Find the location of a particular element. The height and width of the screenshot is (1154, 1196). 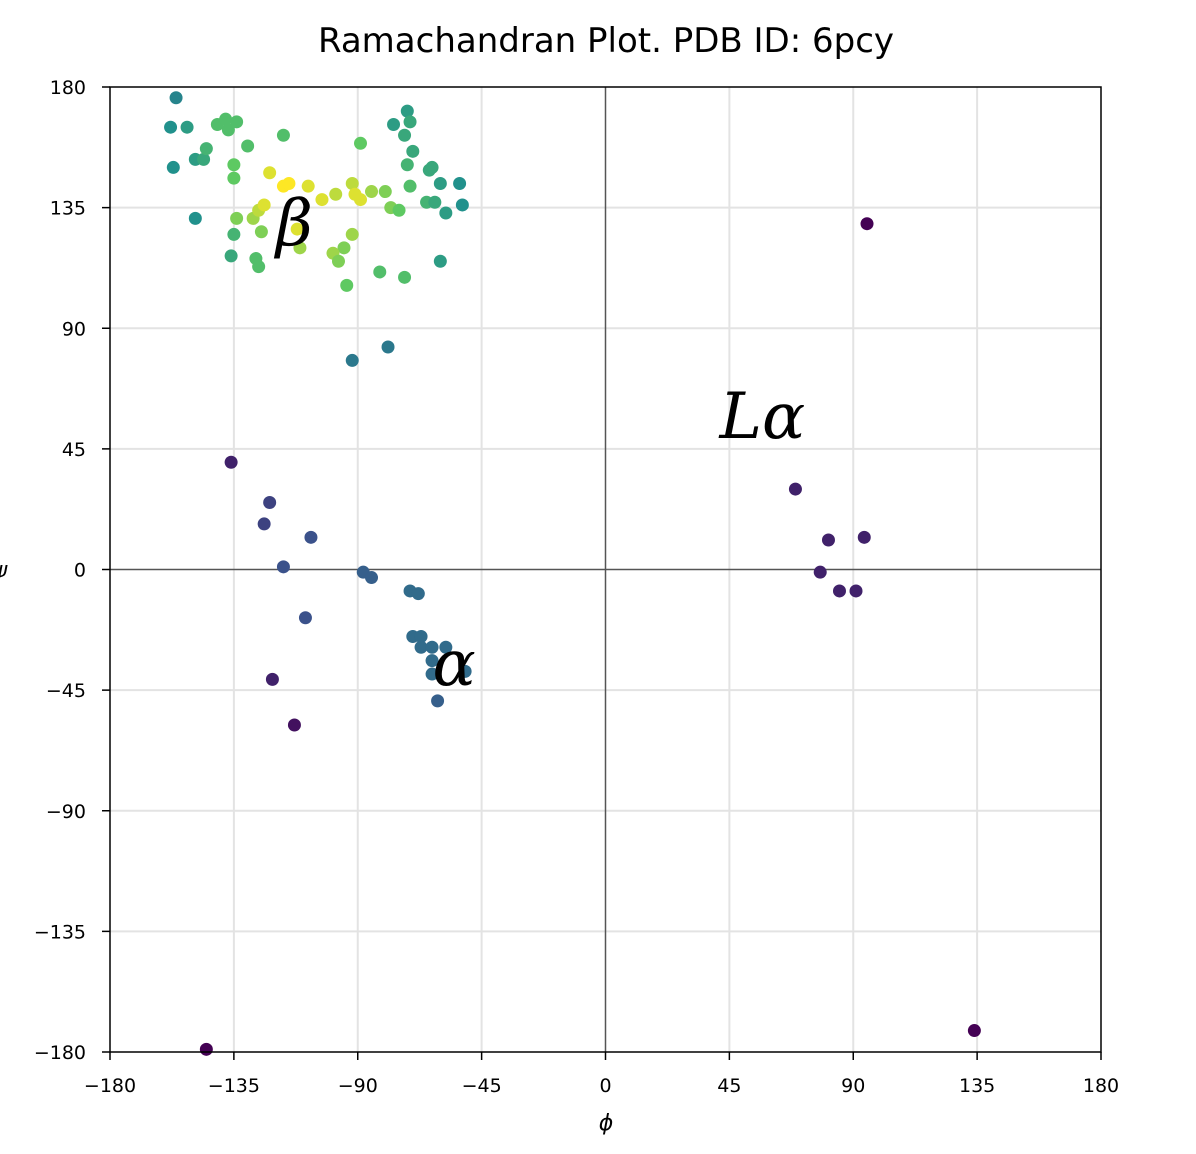

y-tick-label: 90 is located at coordinates (74, 329).